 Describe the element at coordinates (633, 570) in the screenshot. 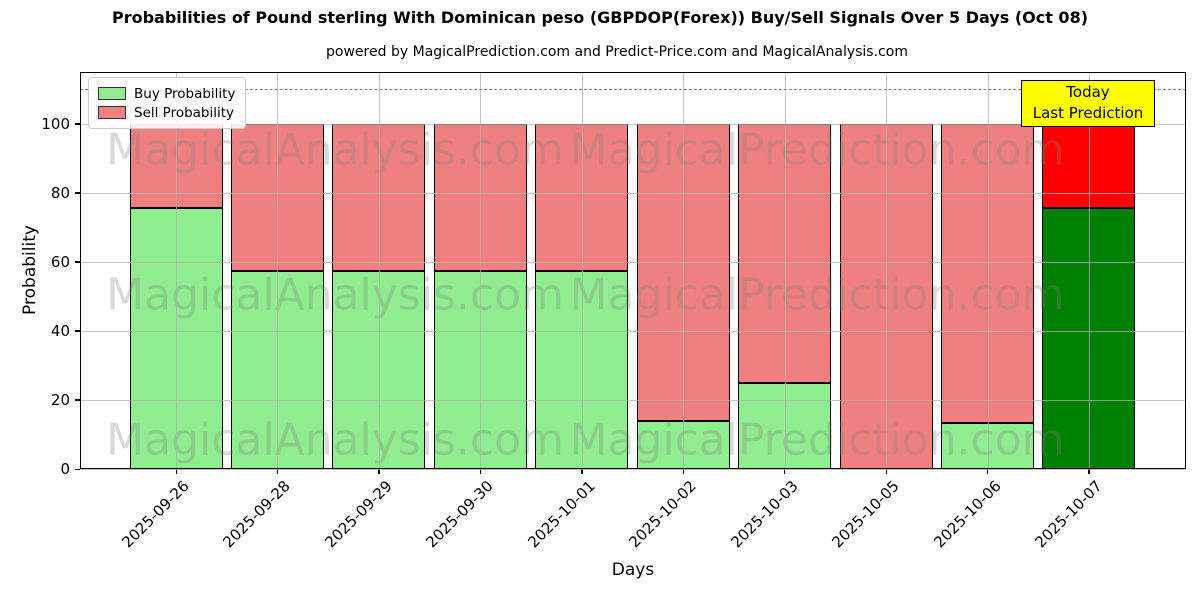

I see `x-axis-label: Days` at that location.